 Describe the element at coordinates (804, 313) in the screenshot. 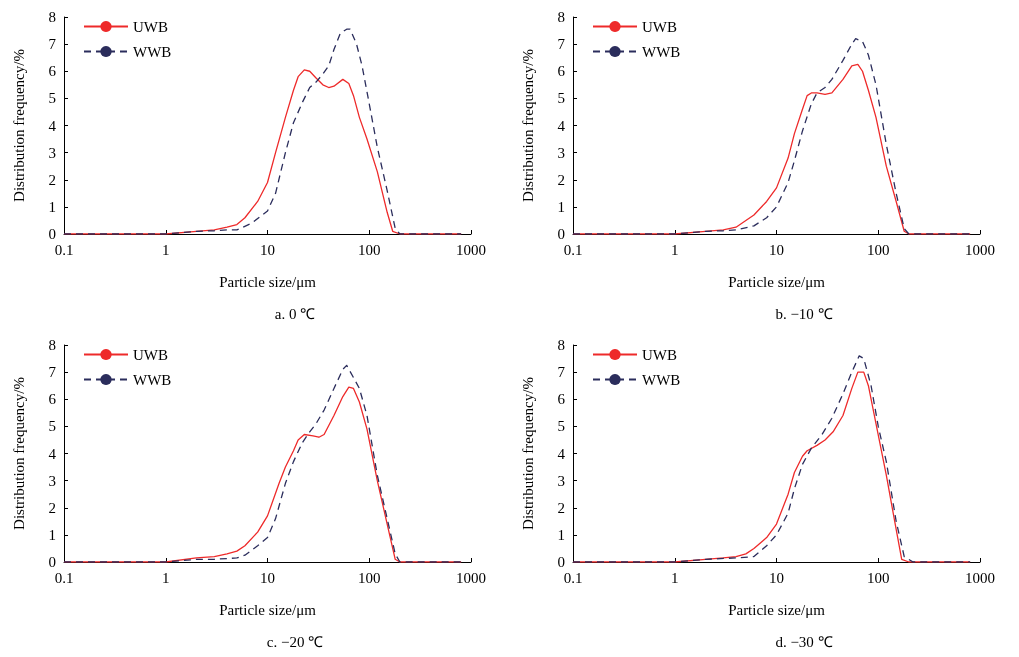

I see `text: b. −10 ℃` at that location.